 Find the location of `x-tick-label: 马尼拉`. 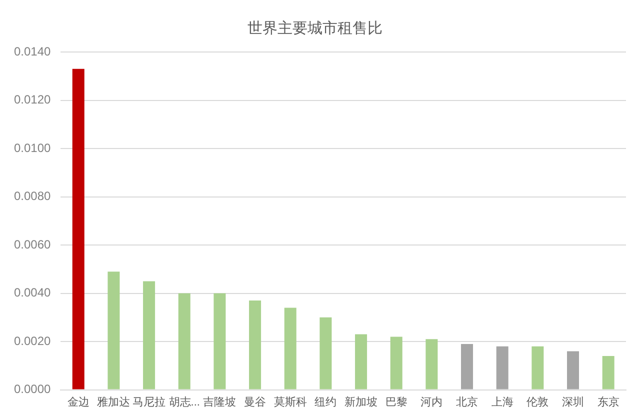

x-tick-label: 马尼拉 is located at coordinates (149, 402).